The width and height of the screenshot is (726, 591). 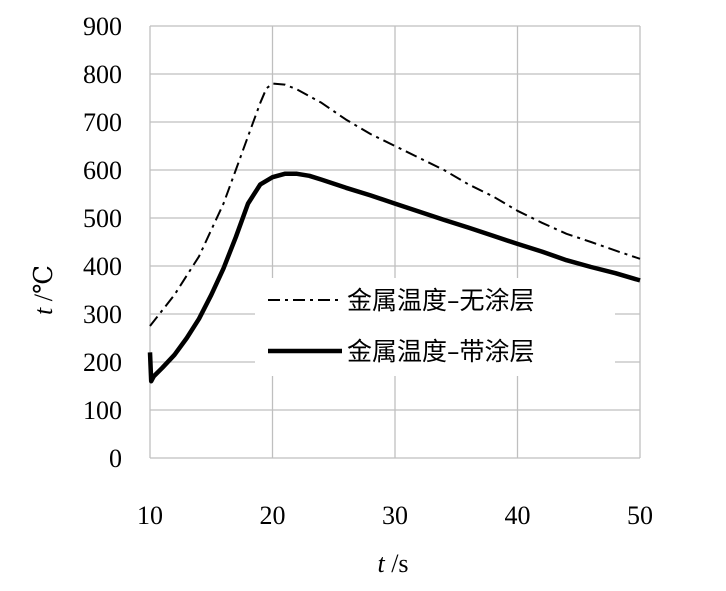 What do you see at coordinates (115, 458) in the screenshot?
I see `y-tick-label: 0` at bounding box center [115, 458].